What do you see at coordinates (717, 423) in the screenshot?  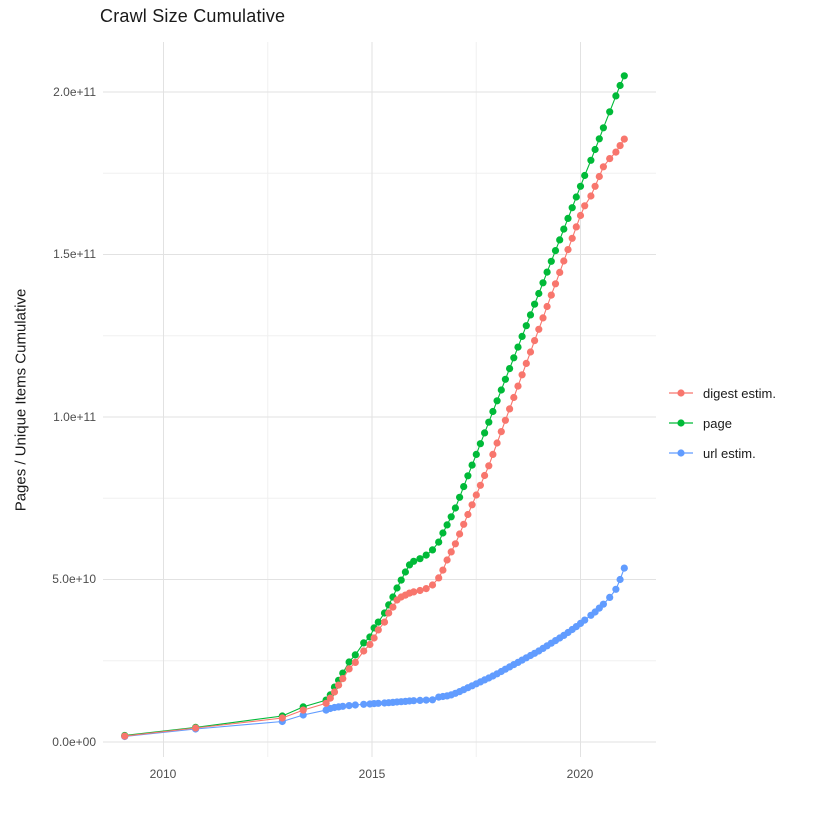 I see `legend-label: page` at bounding box center [717, 423].